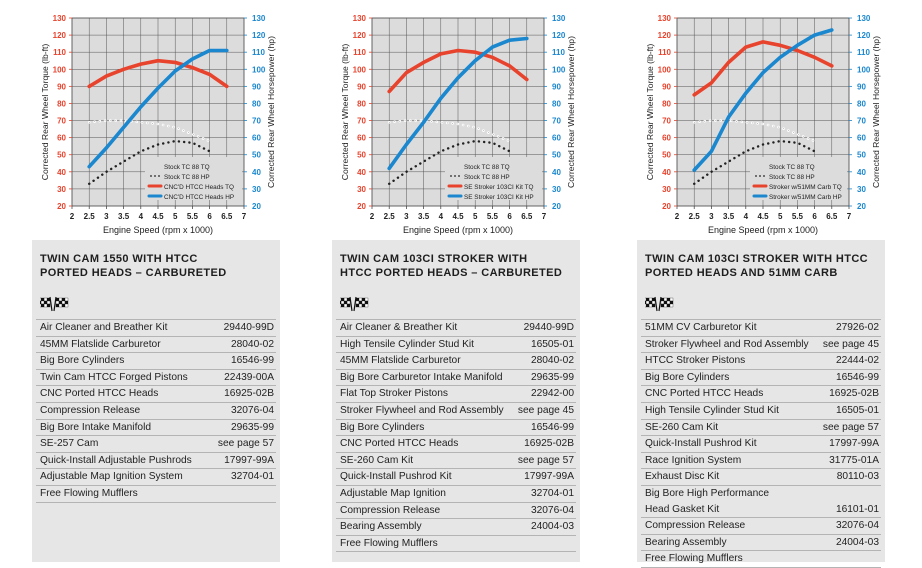 This screenshot has height=568, width=922. Describe the element at coordinates (59, 52) in the screenshot. I see `y-left-tick-label: 110` at that location.